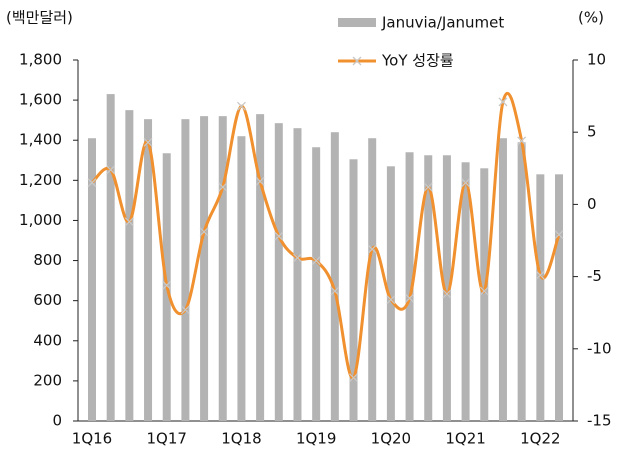 The width and height of the screenshot is (623, 453). Describe the element at coordinates (442, 23) in the screenshot. I see `legend-label: Januvia/Janumet` at that location.